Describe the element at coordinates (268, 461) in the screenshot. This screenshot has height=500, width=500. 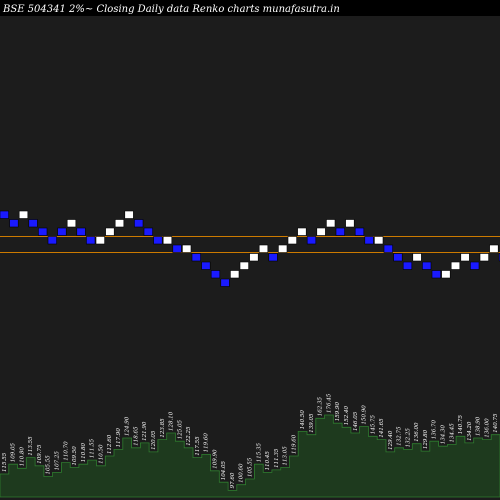
I see `price-label: 110.45` at that location.